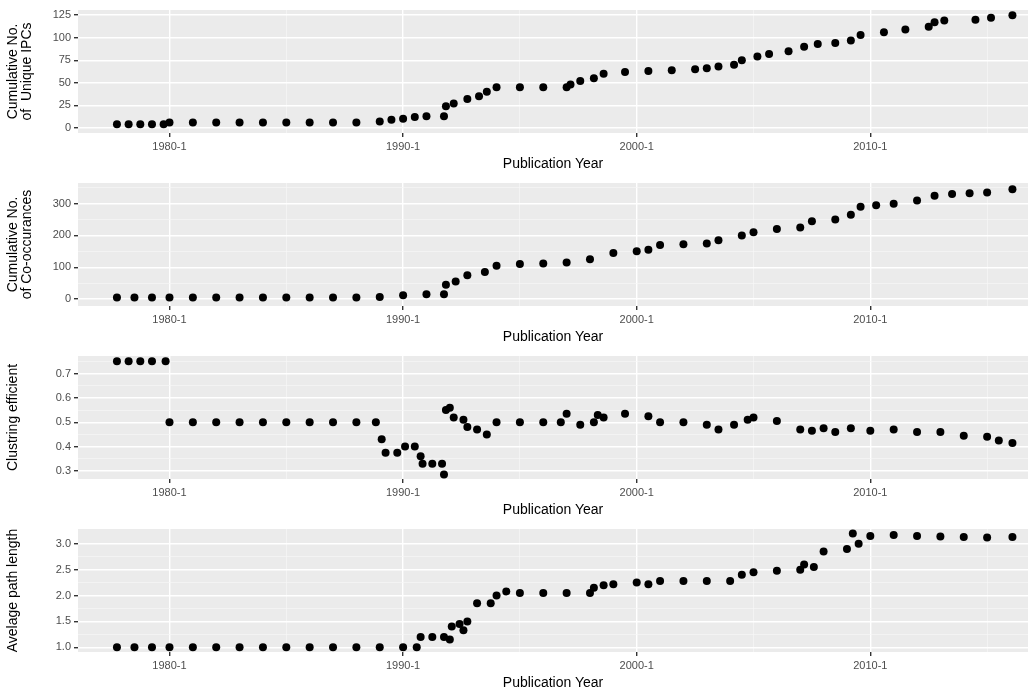  Describe the element at coordinates (67, 126) in the screenshot. I see `y-tick-label: 0` at that location.